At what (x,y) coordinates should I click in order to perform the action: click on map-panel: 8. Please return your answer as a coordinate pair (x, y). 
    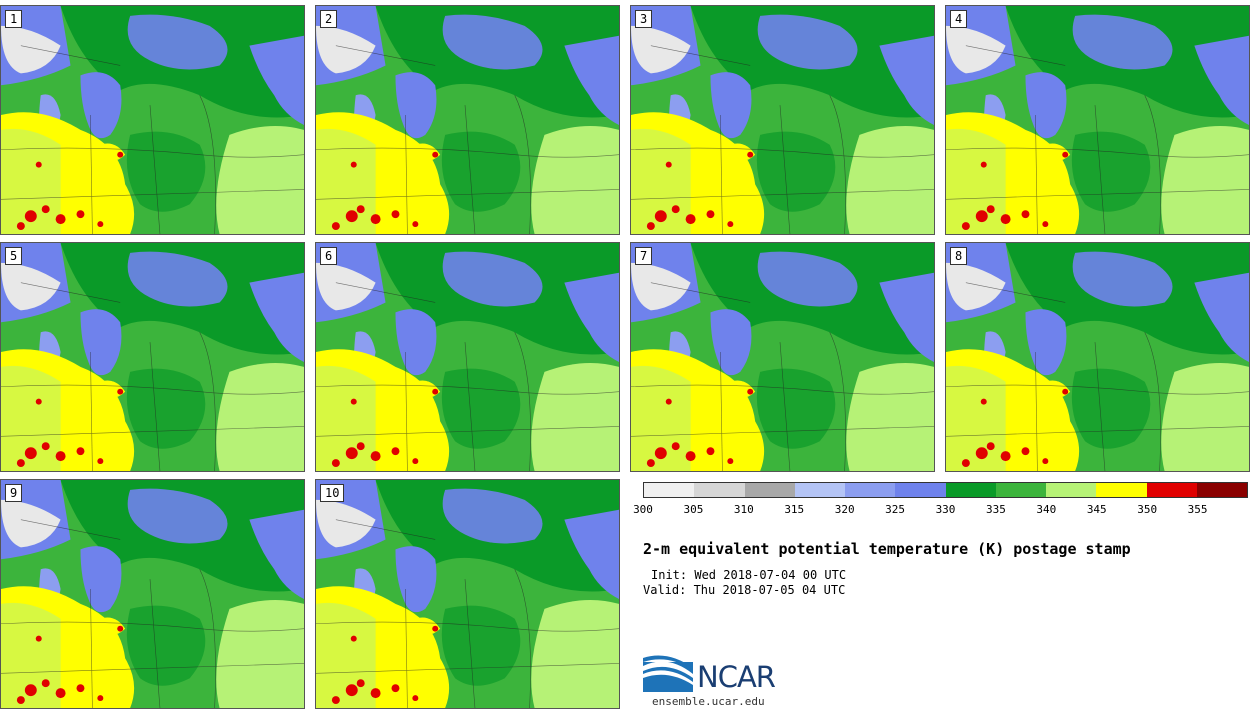
    Looking at the image, I should click on (1097, 357).